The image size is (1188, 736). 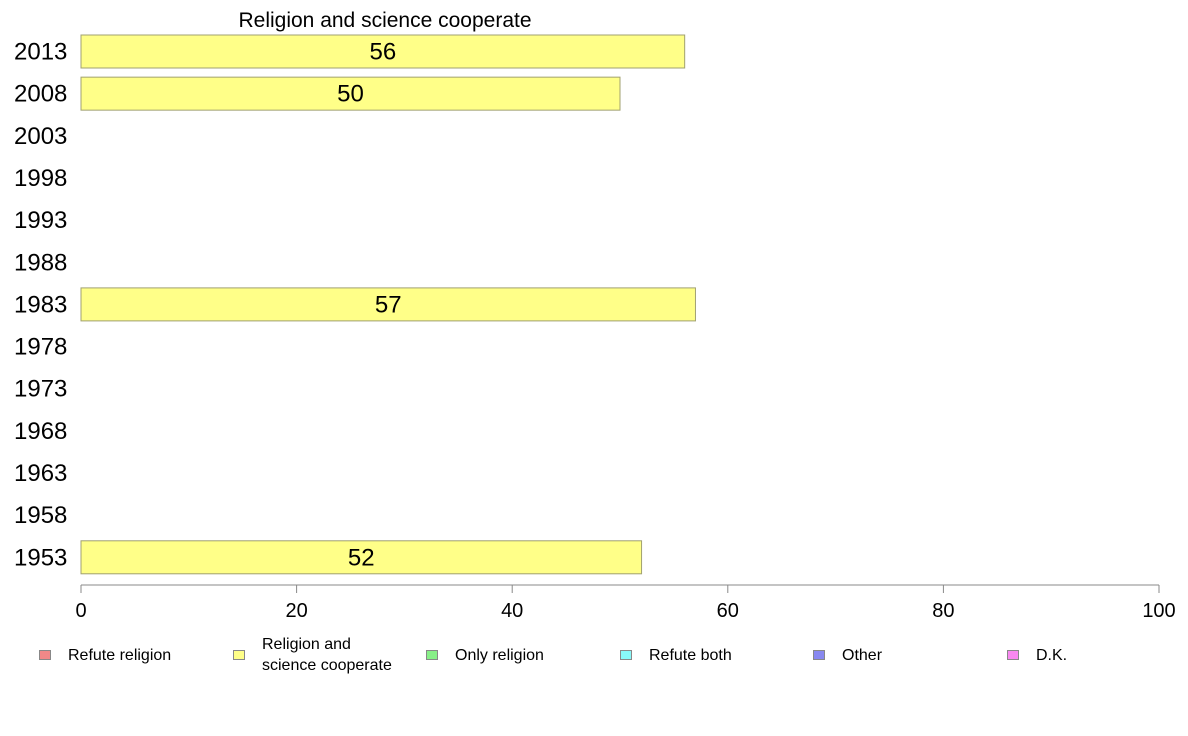 What do you see at coordinates (1052, 655) in the screenshot?
I see `legend-label: D.K.` at bounding box center [1052, 655].